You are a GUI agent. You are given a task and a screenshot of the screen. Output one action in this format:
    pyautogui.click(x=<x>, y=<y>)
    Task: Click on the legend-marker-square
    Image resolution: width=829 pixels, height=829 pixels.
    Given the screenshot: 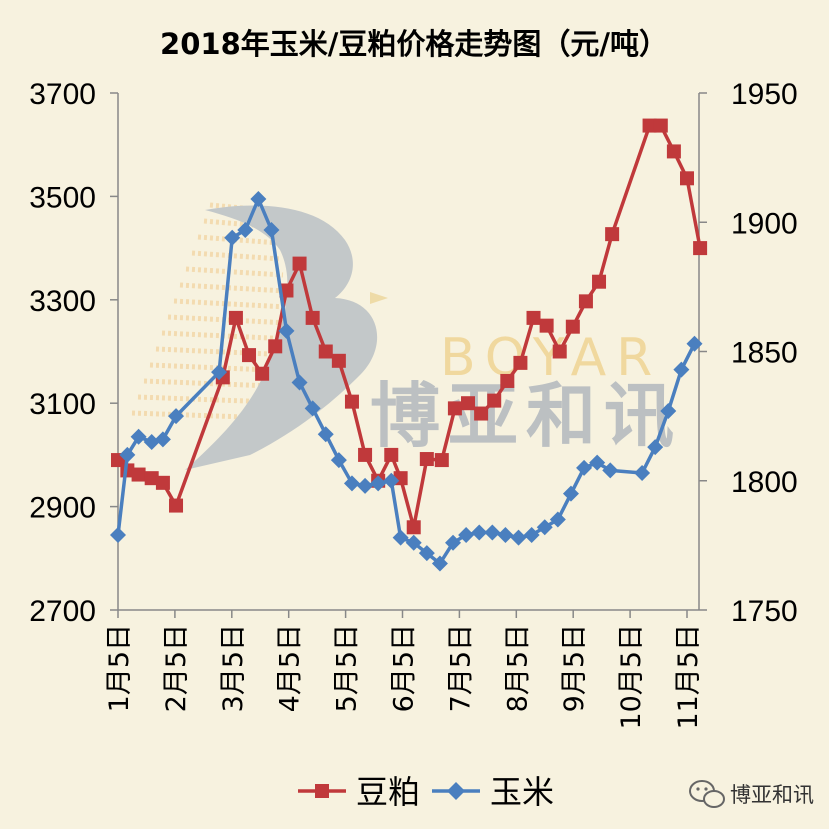 What is the action you would take?
    pyautogui.click(x=322, y=791)
    